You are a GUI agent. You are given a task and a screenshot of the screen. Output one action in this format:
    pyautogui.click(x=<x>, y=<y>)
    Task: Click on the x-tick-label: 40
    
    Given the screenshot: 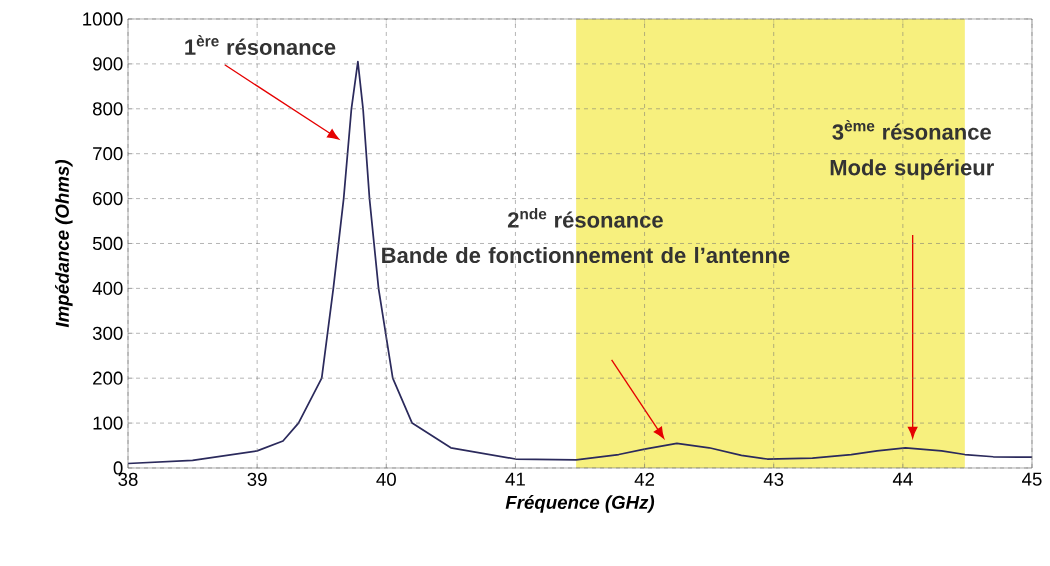 What is the action you would take?
    pyautogui.click(x=386, y=479)
    